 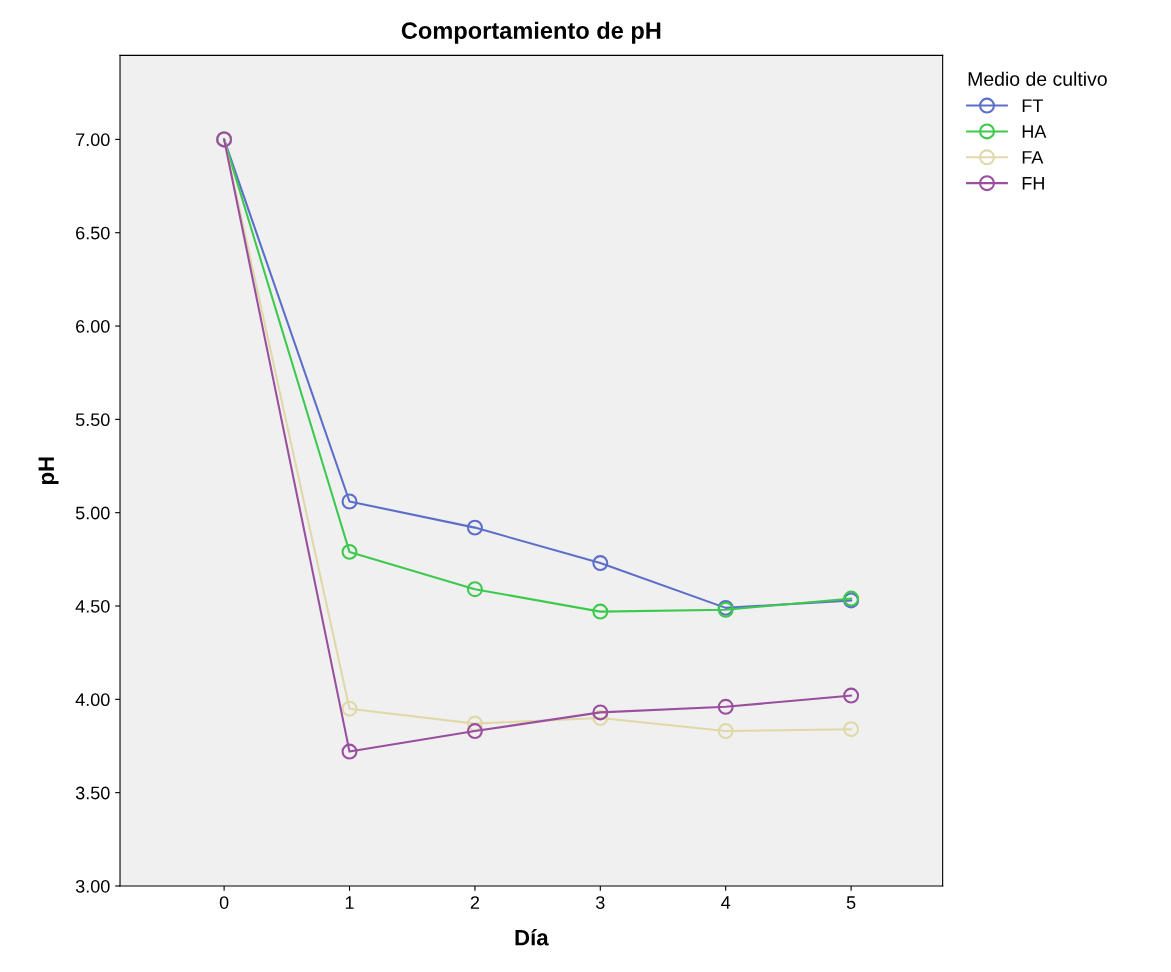 What do you see at coordinates (92, 420) in the screenshot?
I see `y-tick-label: 5.50` at bounding box center [92, 420].